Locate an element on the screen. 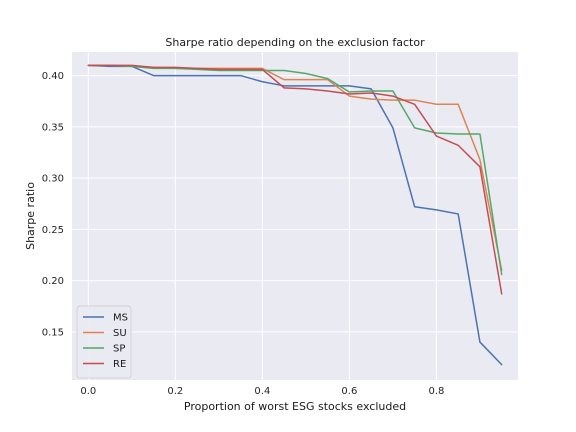 This screenshot has height=432, width=576. y-tick-label: 0.35 is located at coordinates (53, 127).